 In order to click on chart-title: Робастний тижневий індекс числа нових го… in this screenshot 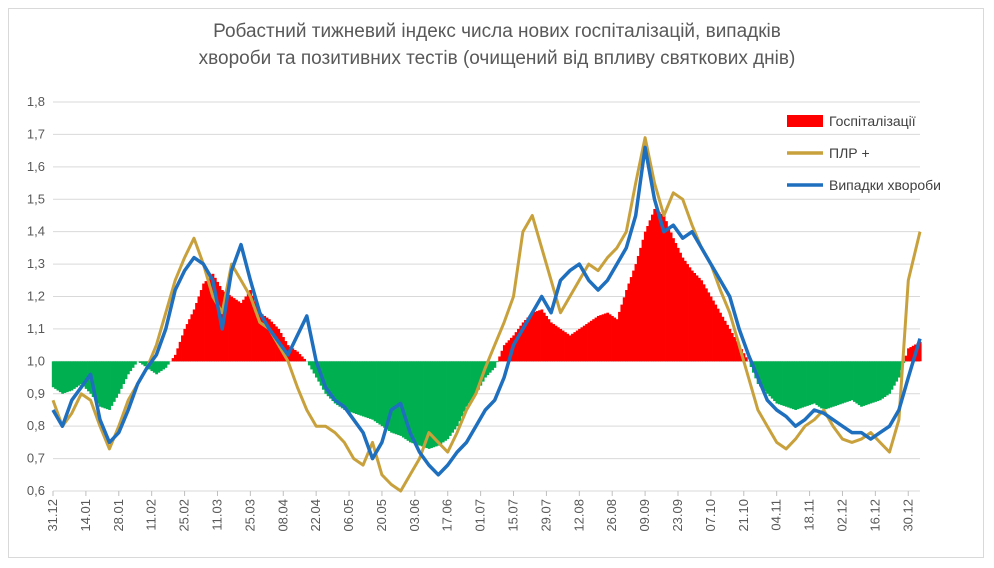, I will do `click(497, 45)`.